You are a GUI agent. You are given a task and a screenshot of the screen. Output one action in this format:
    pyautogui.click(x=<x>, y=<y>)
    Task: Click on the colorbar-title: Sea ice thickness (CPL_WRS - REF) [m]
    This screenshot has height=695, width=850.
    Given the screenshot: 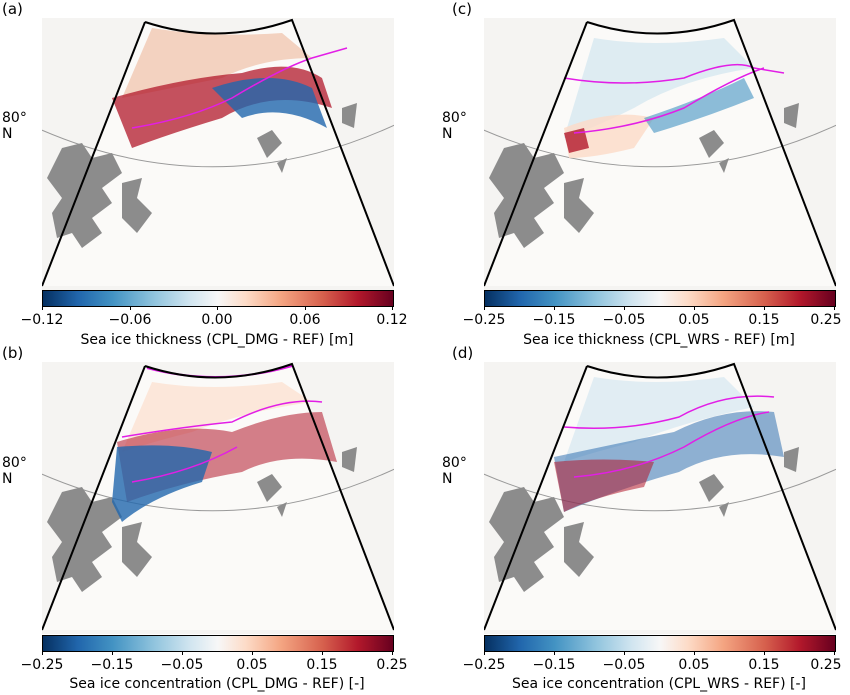 What is the action you would take?
    pyautogui.click(x=659, y=340)
    